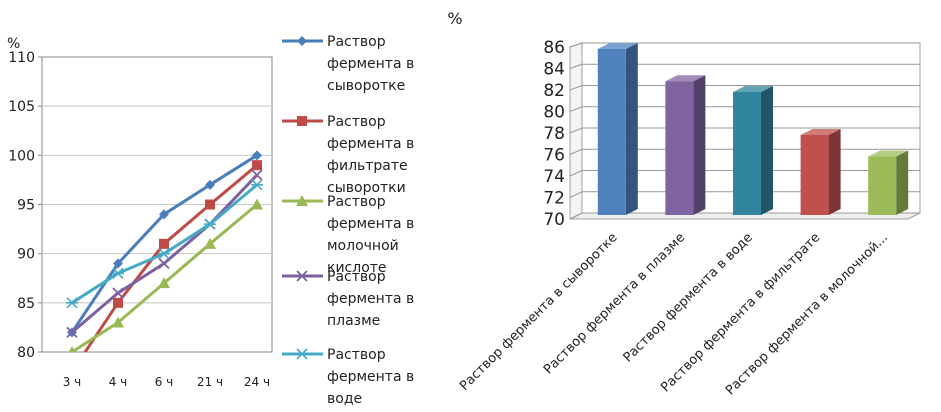  Describe the element at coordinates (554, 177) in the screenshot. I see `bar-y-tick-label: 74` at that location.